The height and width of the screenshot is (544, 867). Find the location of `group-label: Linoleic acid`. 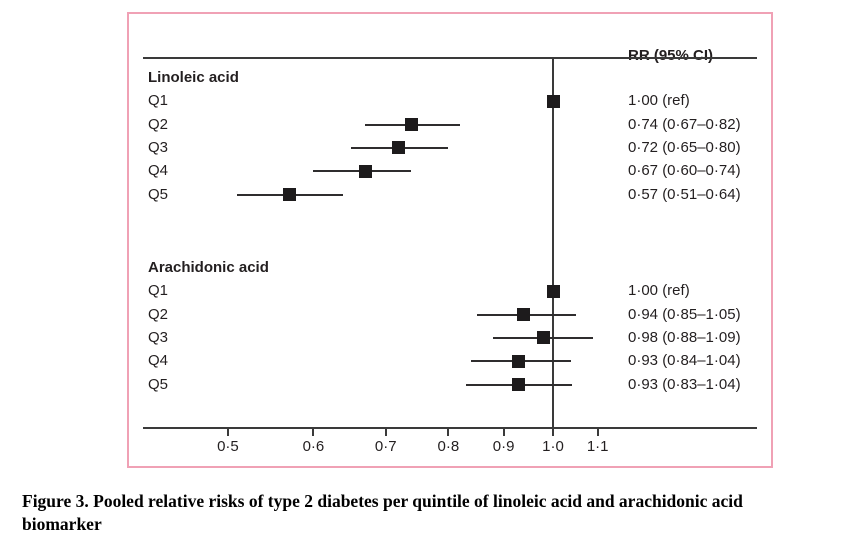

group-label: Linoleic acid is located at coordinates (193, 77).